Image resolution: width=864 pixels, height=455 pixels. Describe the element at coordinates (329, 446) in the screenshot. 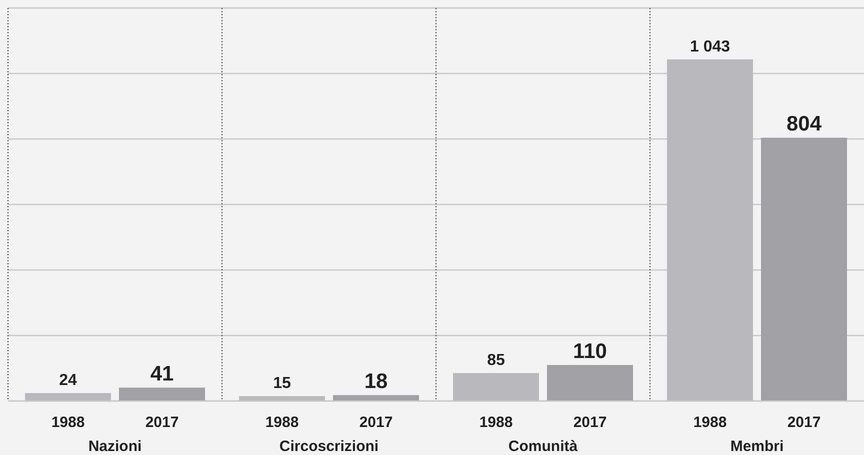

I see `x-tick-label: Circoscrizioni` at that location.